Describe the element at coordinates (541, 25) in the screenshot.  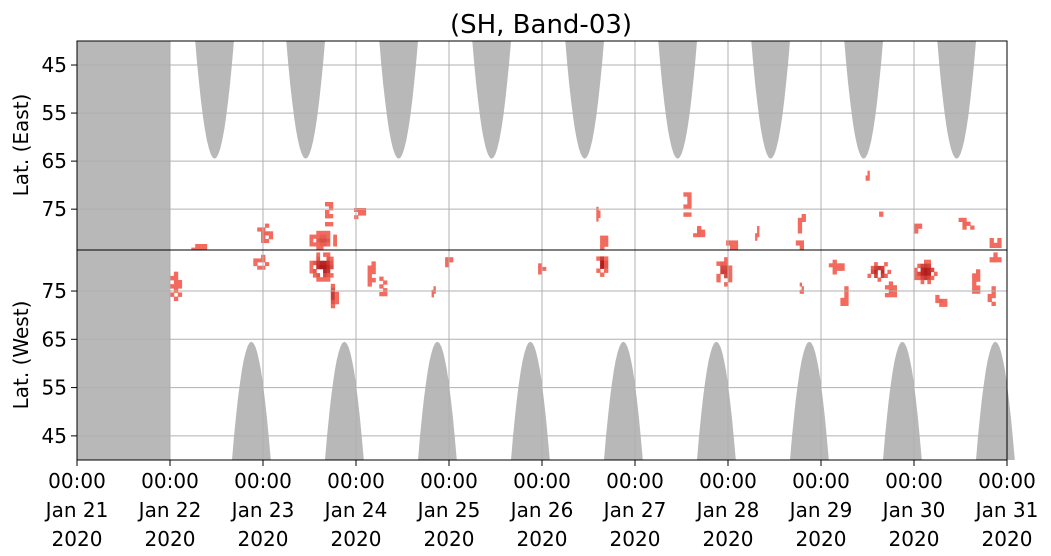
I see `chart-title: (SH, Band-03)` at that location.